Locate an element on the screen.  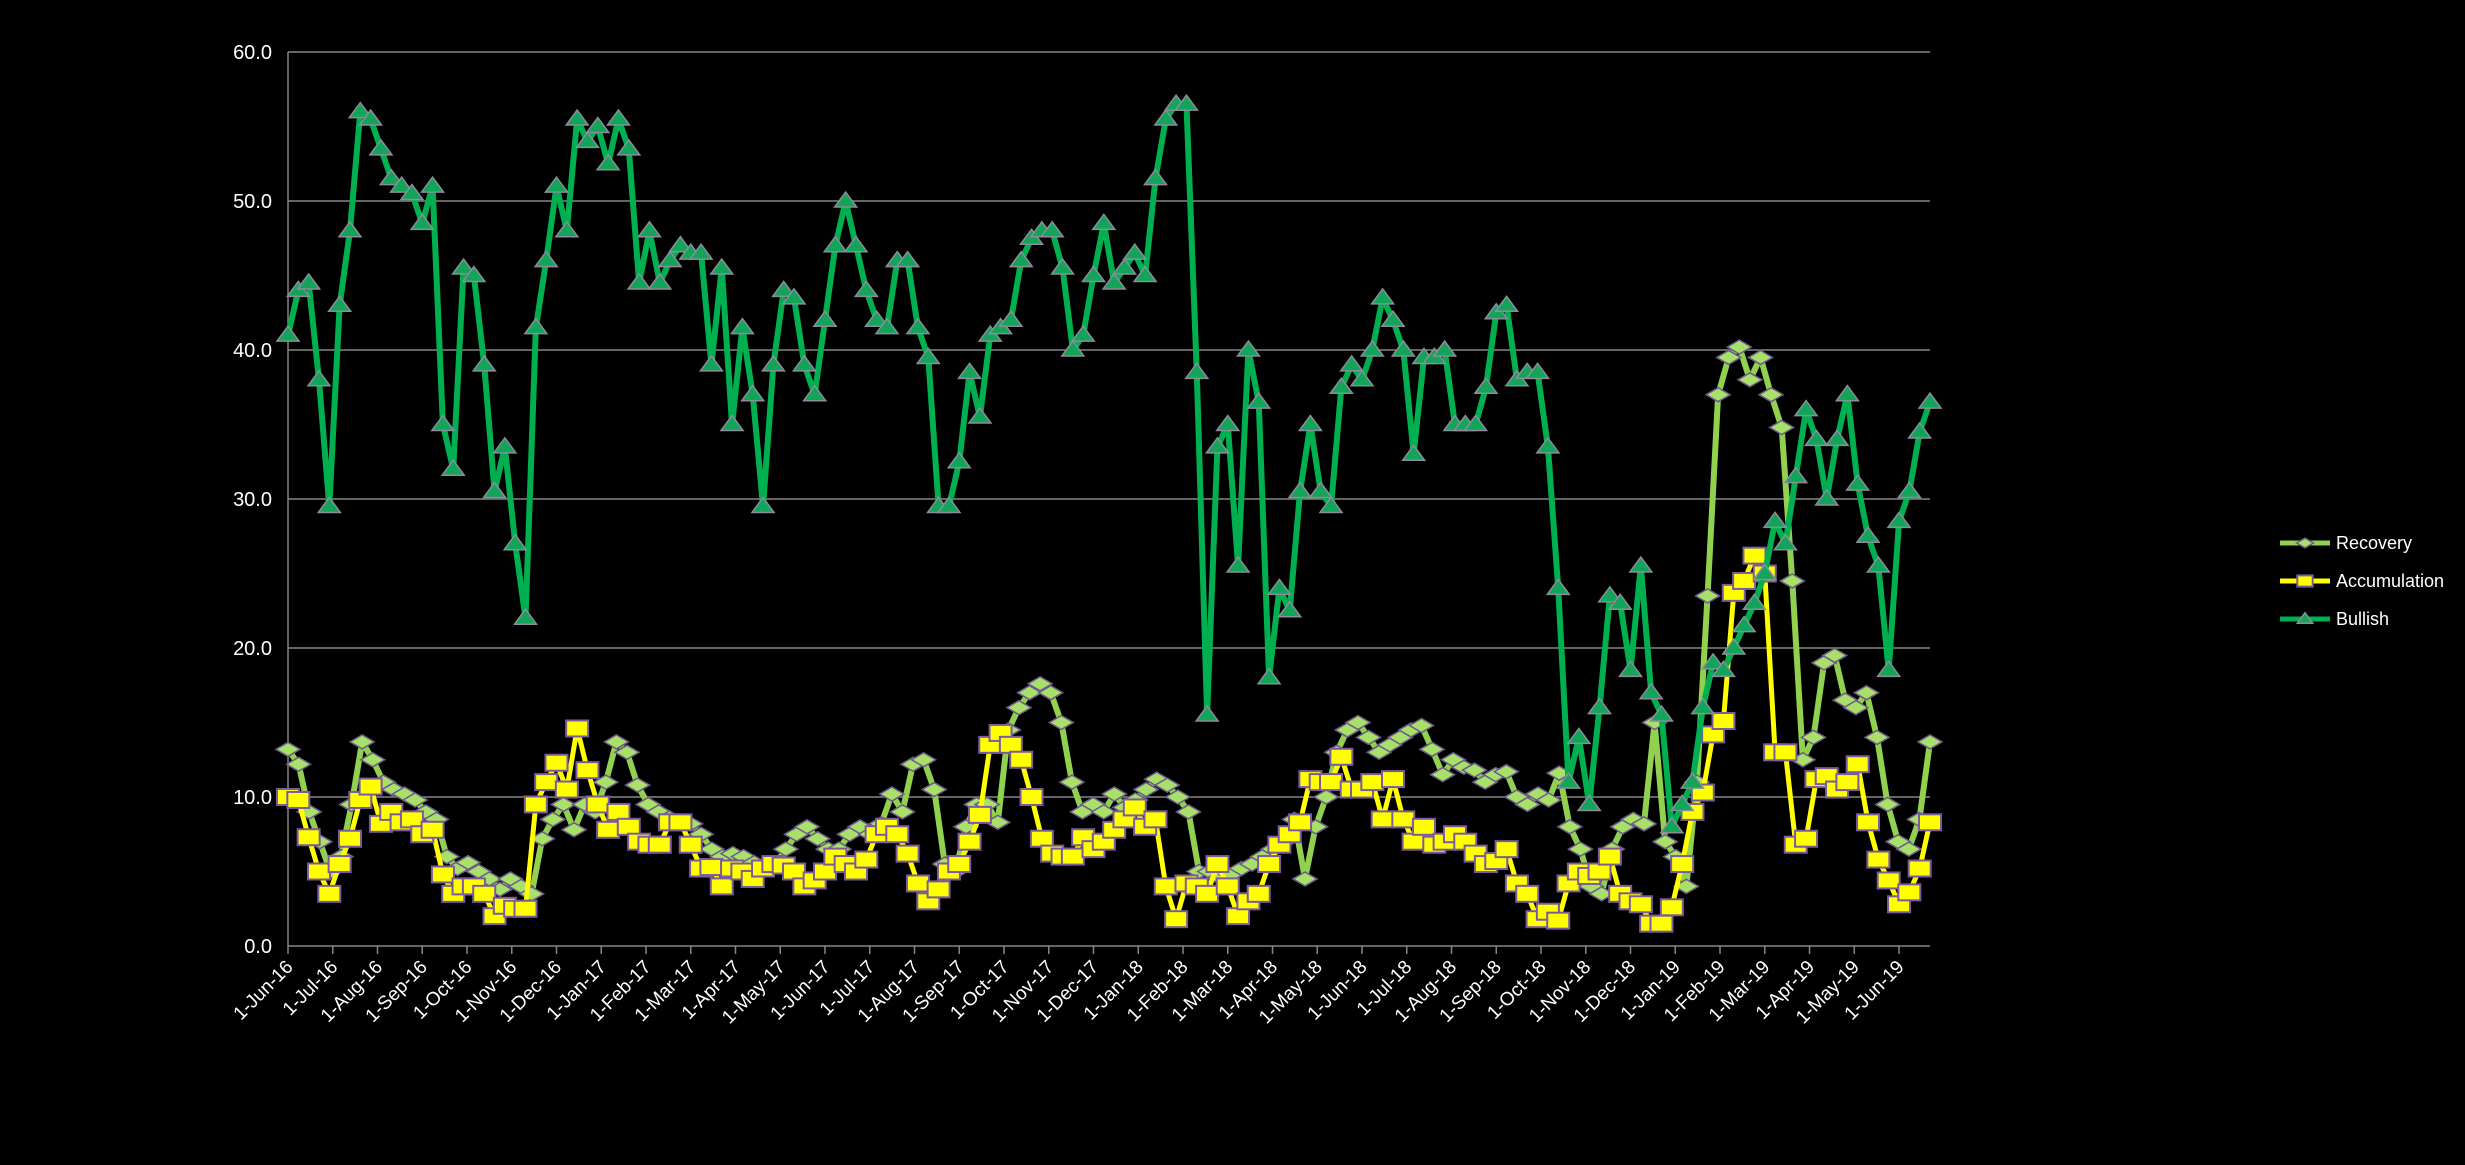
y-tick-label: 60.0 is located at coordinates (252, 53).